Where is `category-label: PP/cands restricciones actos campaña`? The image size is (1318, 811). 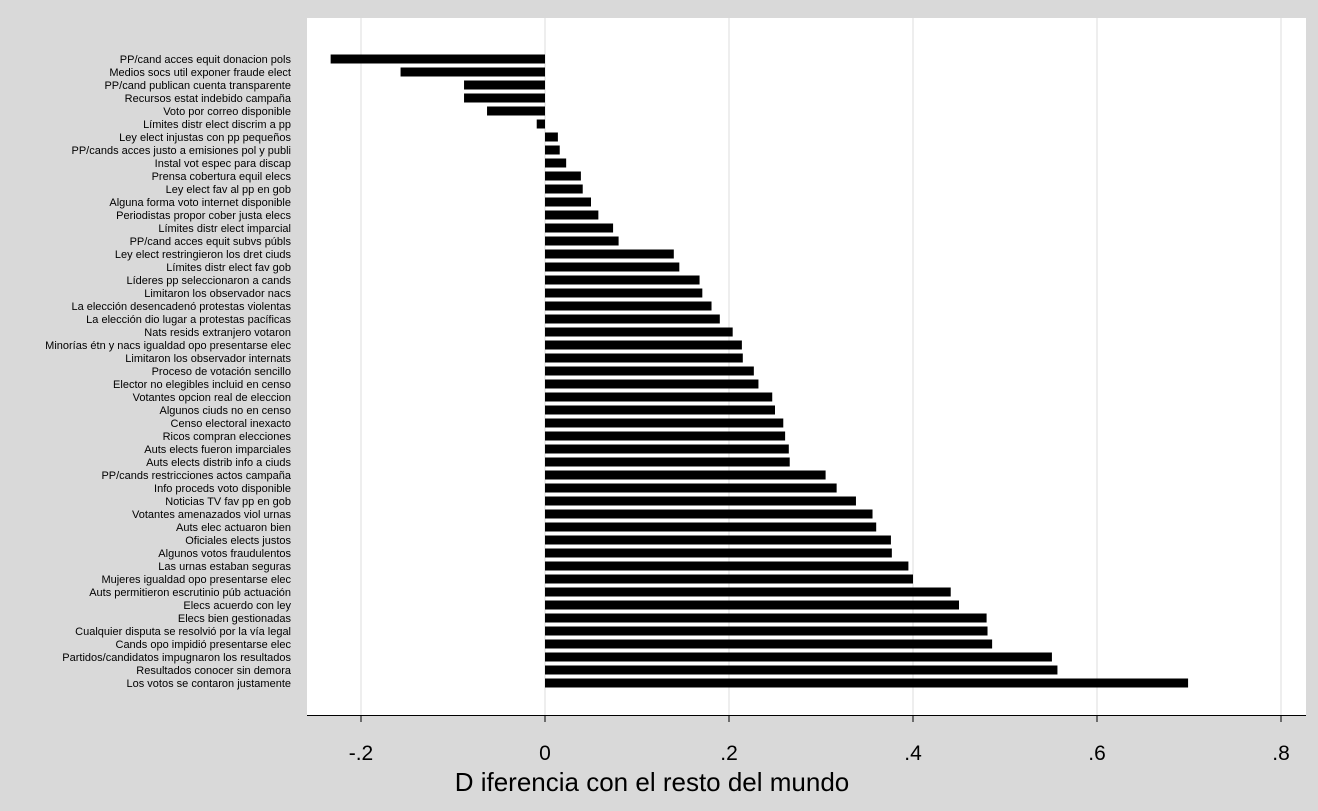 category-label: PP/cands restricciones actos campaña is located at coordinates (196, 476).